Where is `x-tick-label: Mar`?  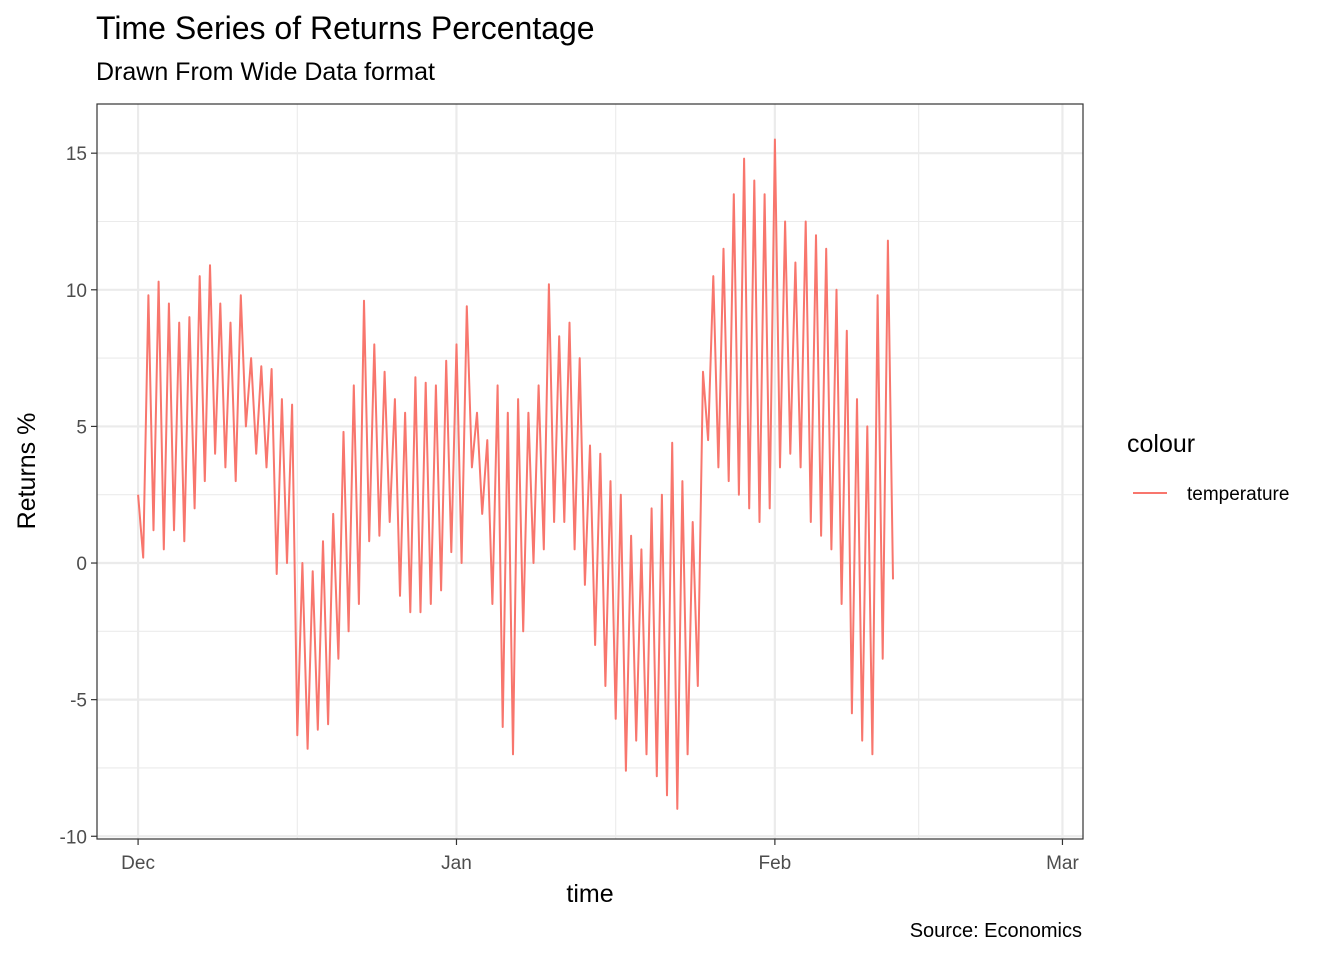
x-tick-label: Mar is located at coordinates (1062, 863).